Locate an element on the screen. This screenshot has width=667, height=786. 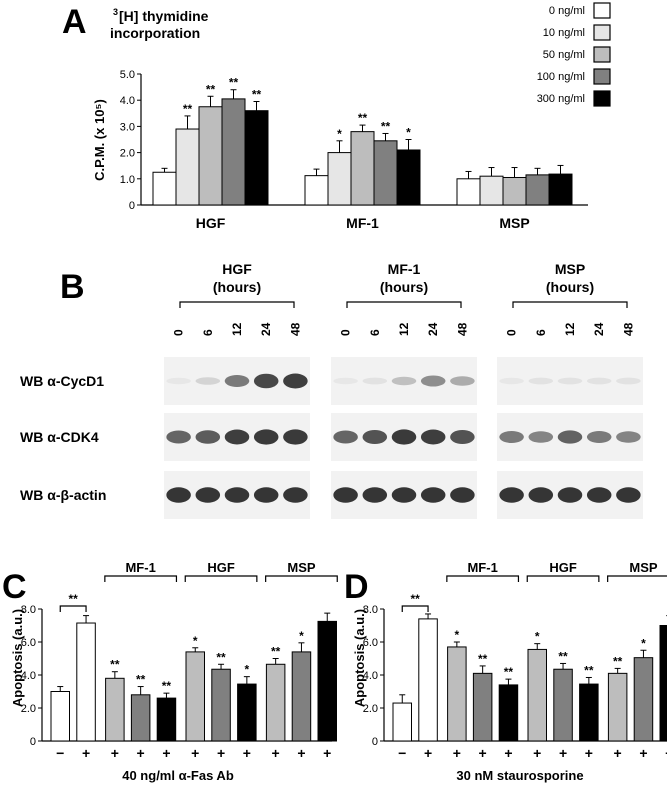
panel-a-title-line2: incorporation is located at coordinates (155, 33).